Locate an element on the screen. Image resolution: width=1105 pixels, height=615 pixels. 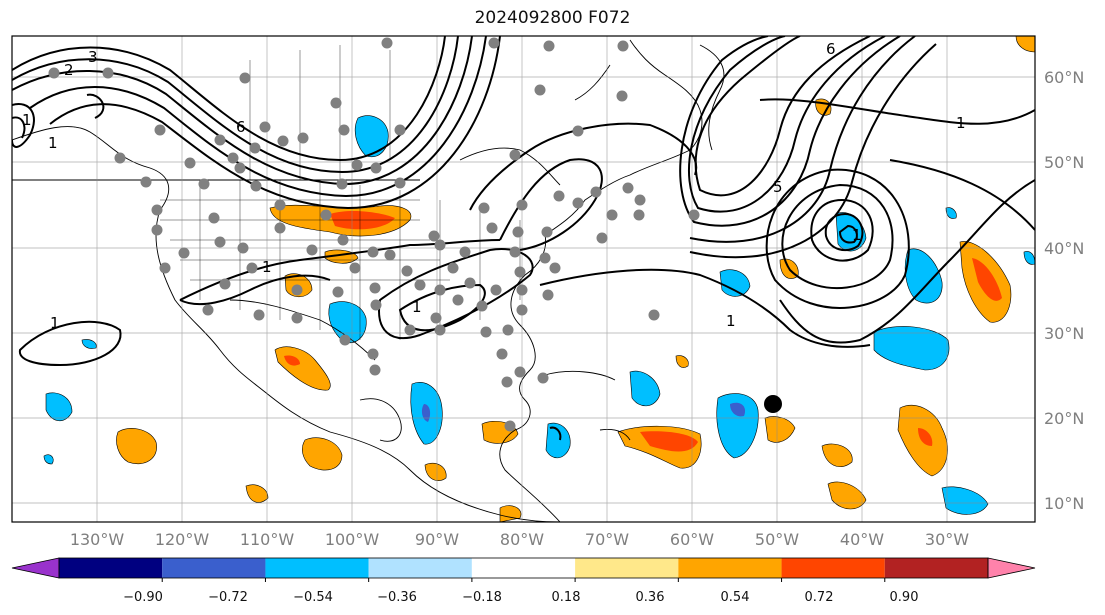
colorbar-tick-label: −0.36 is located at coordinates (397, 597).